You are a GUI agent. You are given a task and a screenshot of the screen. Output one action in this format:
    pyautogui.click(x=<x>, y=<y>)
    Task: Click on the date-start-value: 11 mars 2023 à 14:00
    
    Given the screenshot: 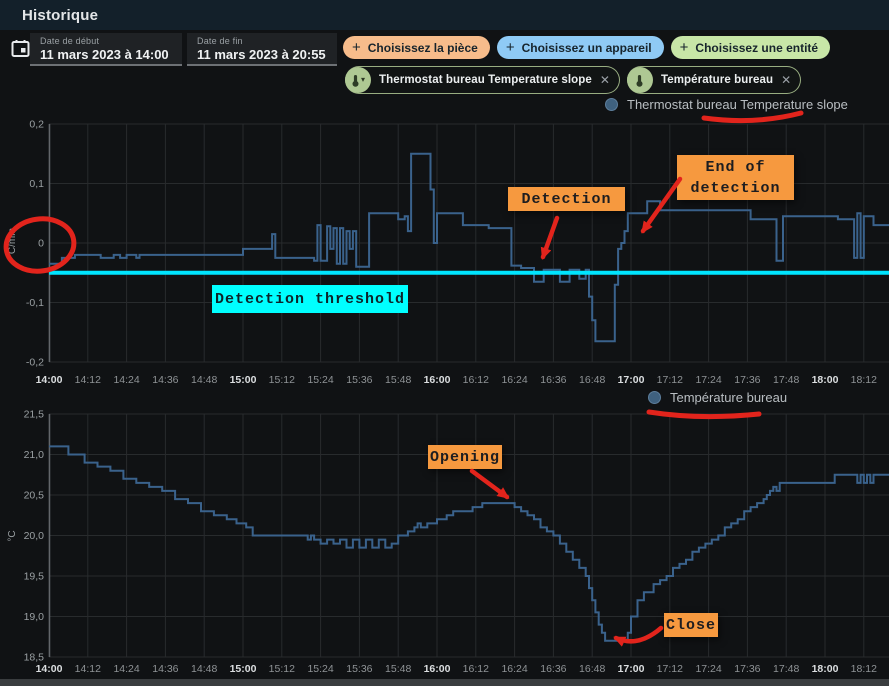 What is the action you would take?
    pyautogui.click(x=104, y=54)
    